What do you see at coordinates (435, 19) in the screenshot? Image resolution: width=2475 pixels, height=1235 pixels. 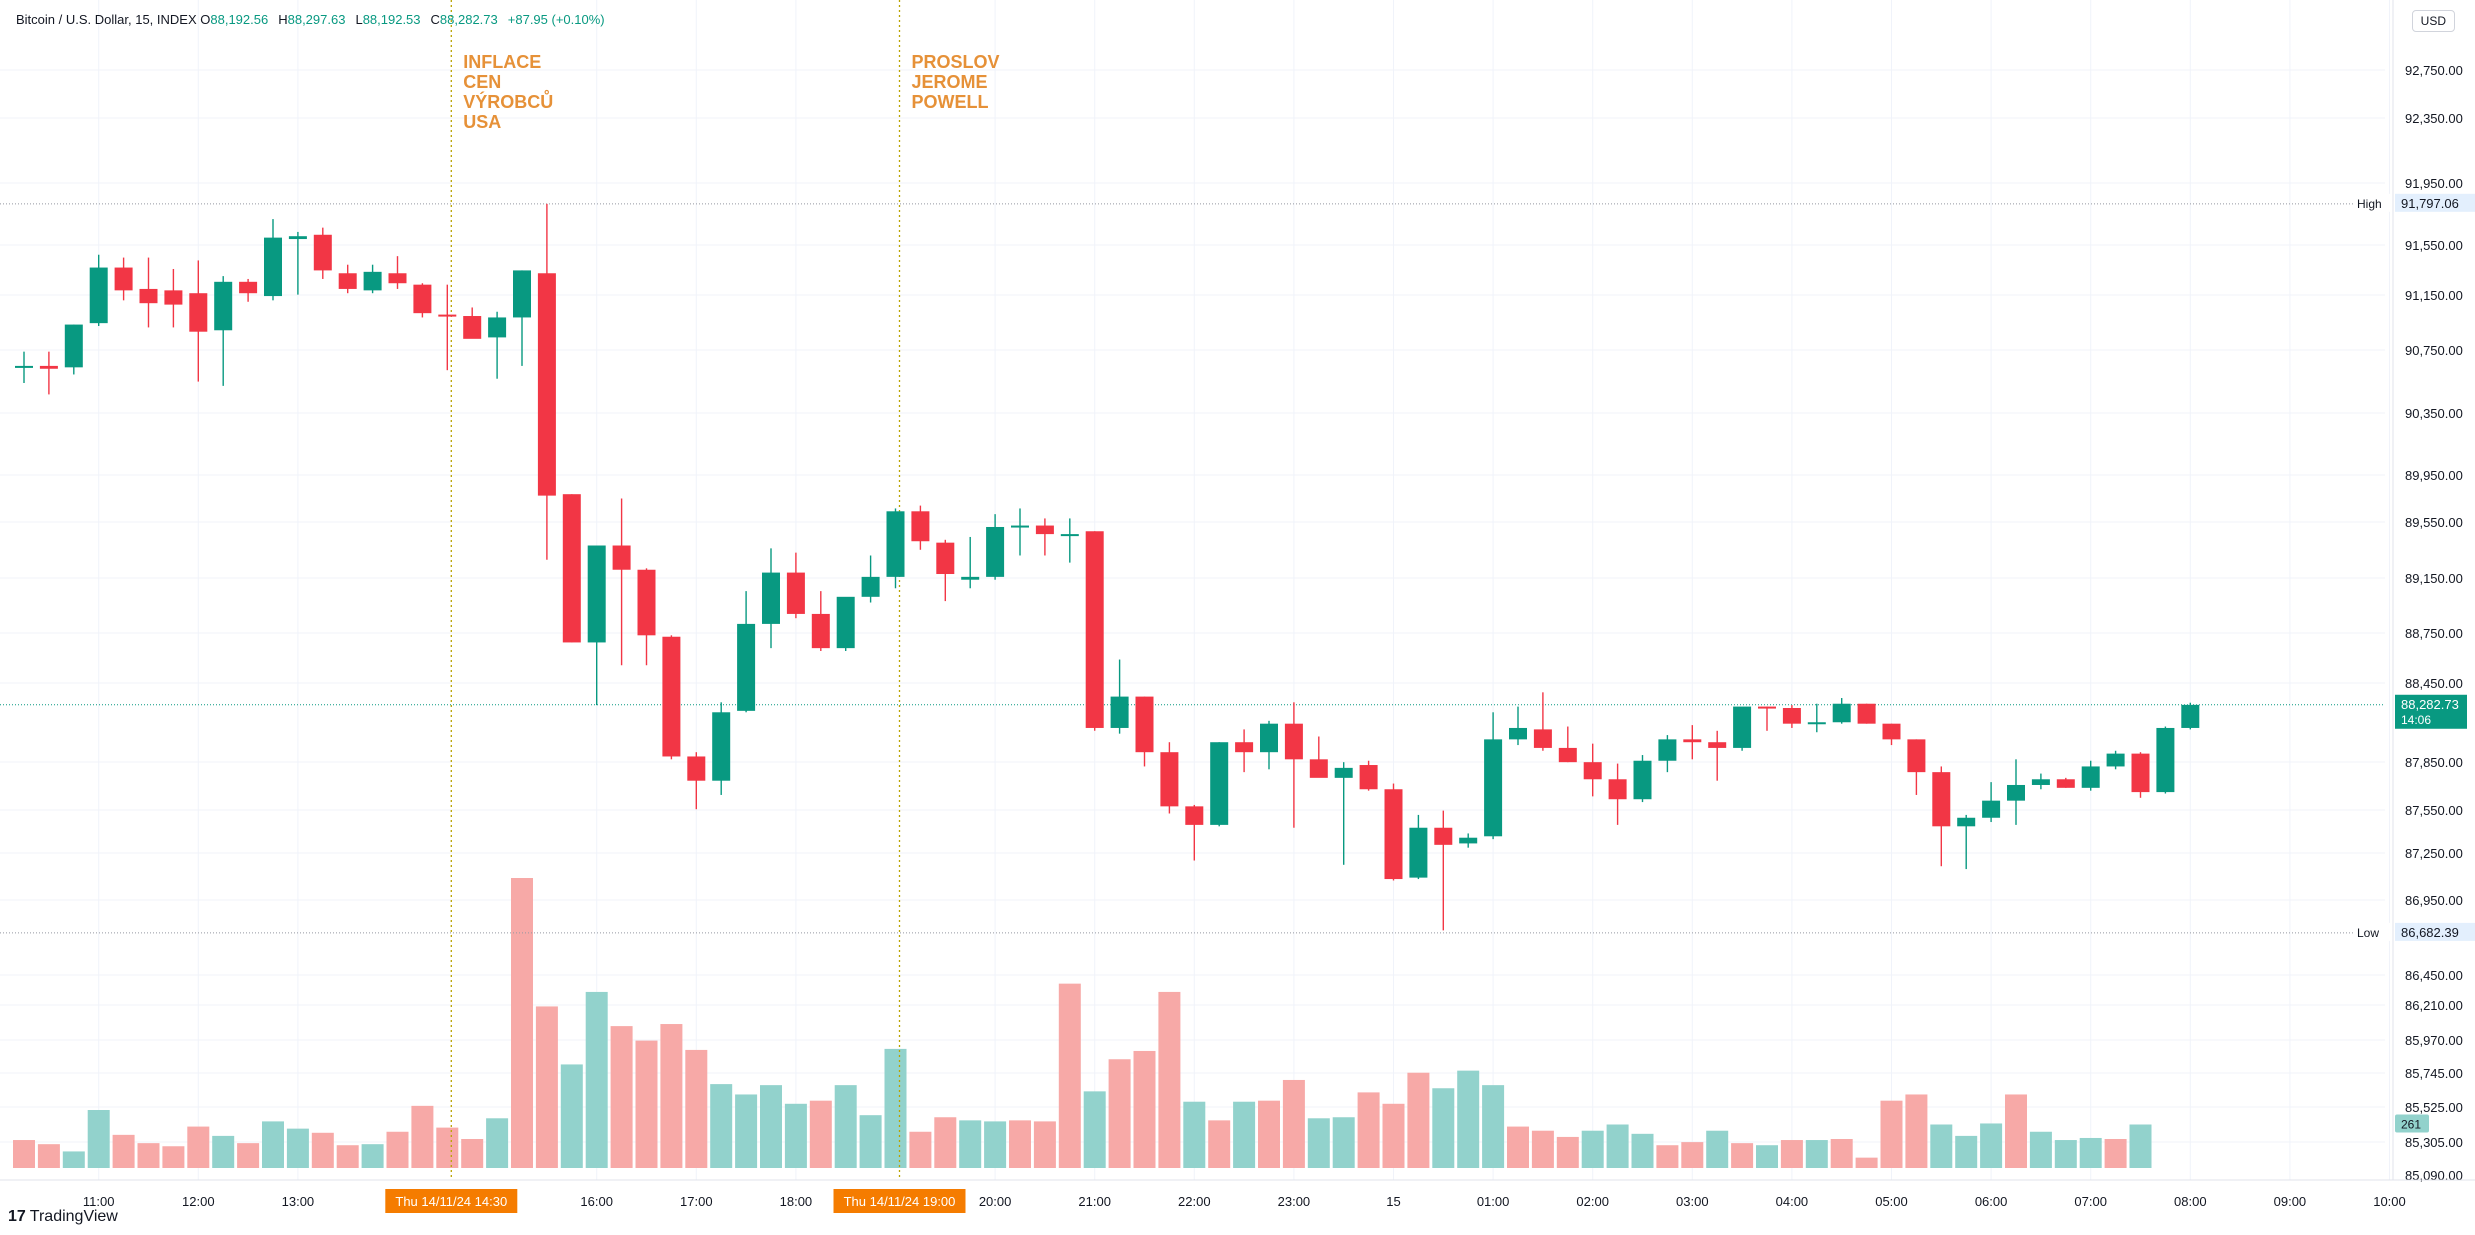 I see `close-label: C` at bounding box center [435, 19].